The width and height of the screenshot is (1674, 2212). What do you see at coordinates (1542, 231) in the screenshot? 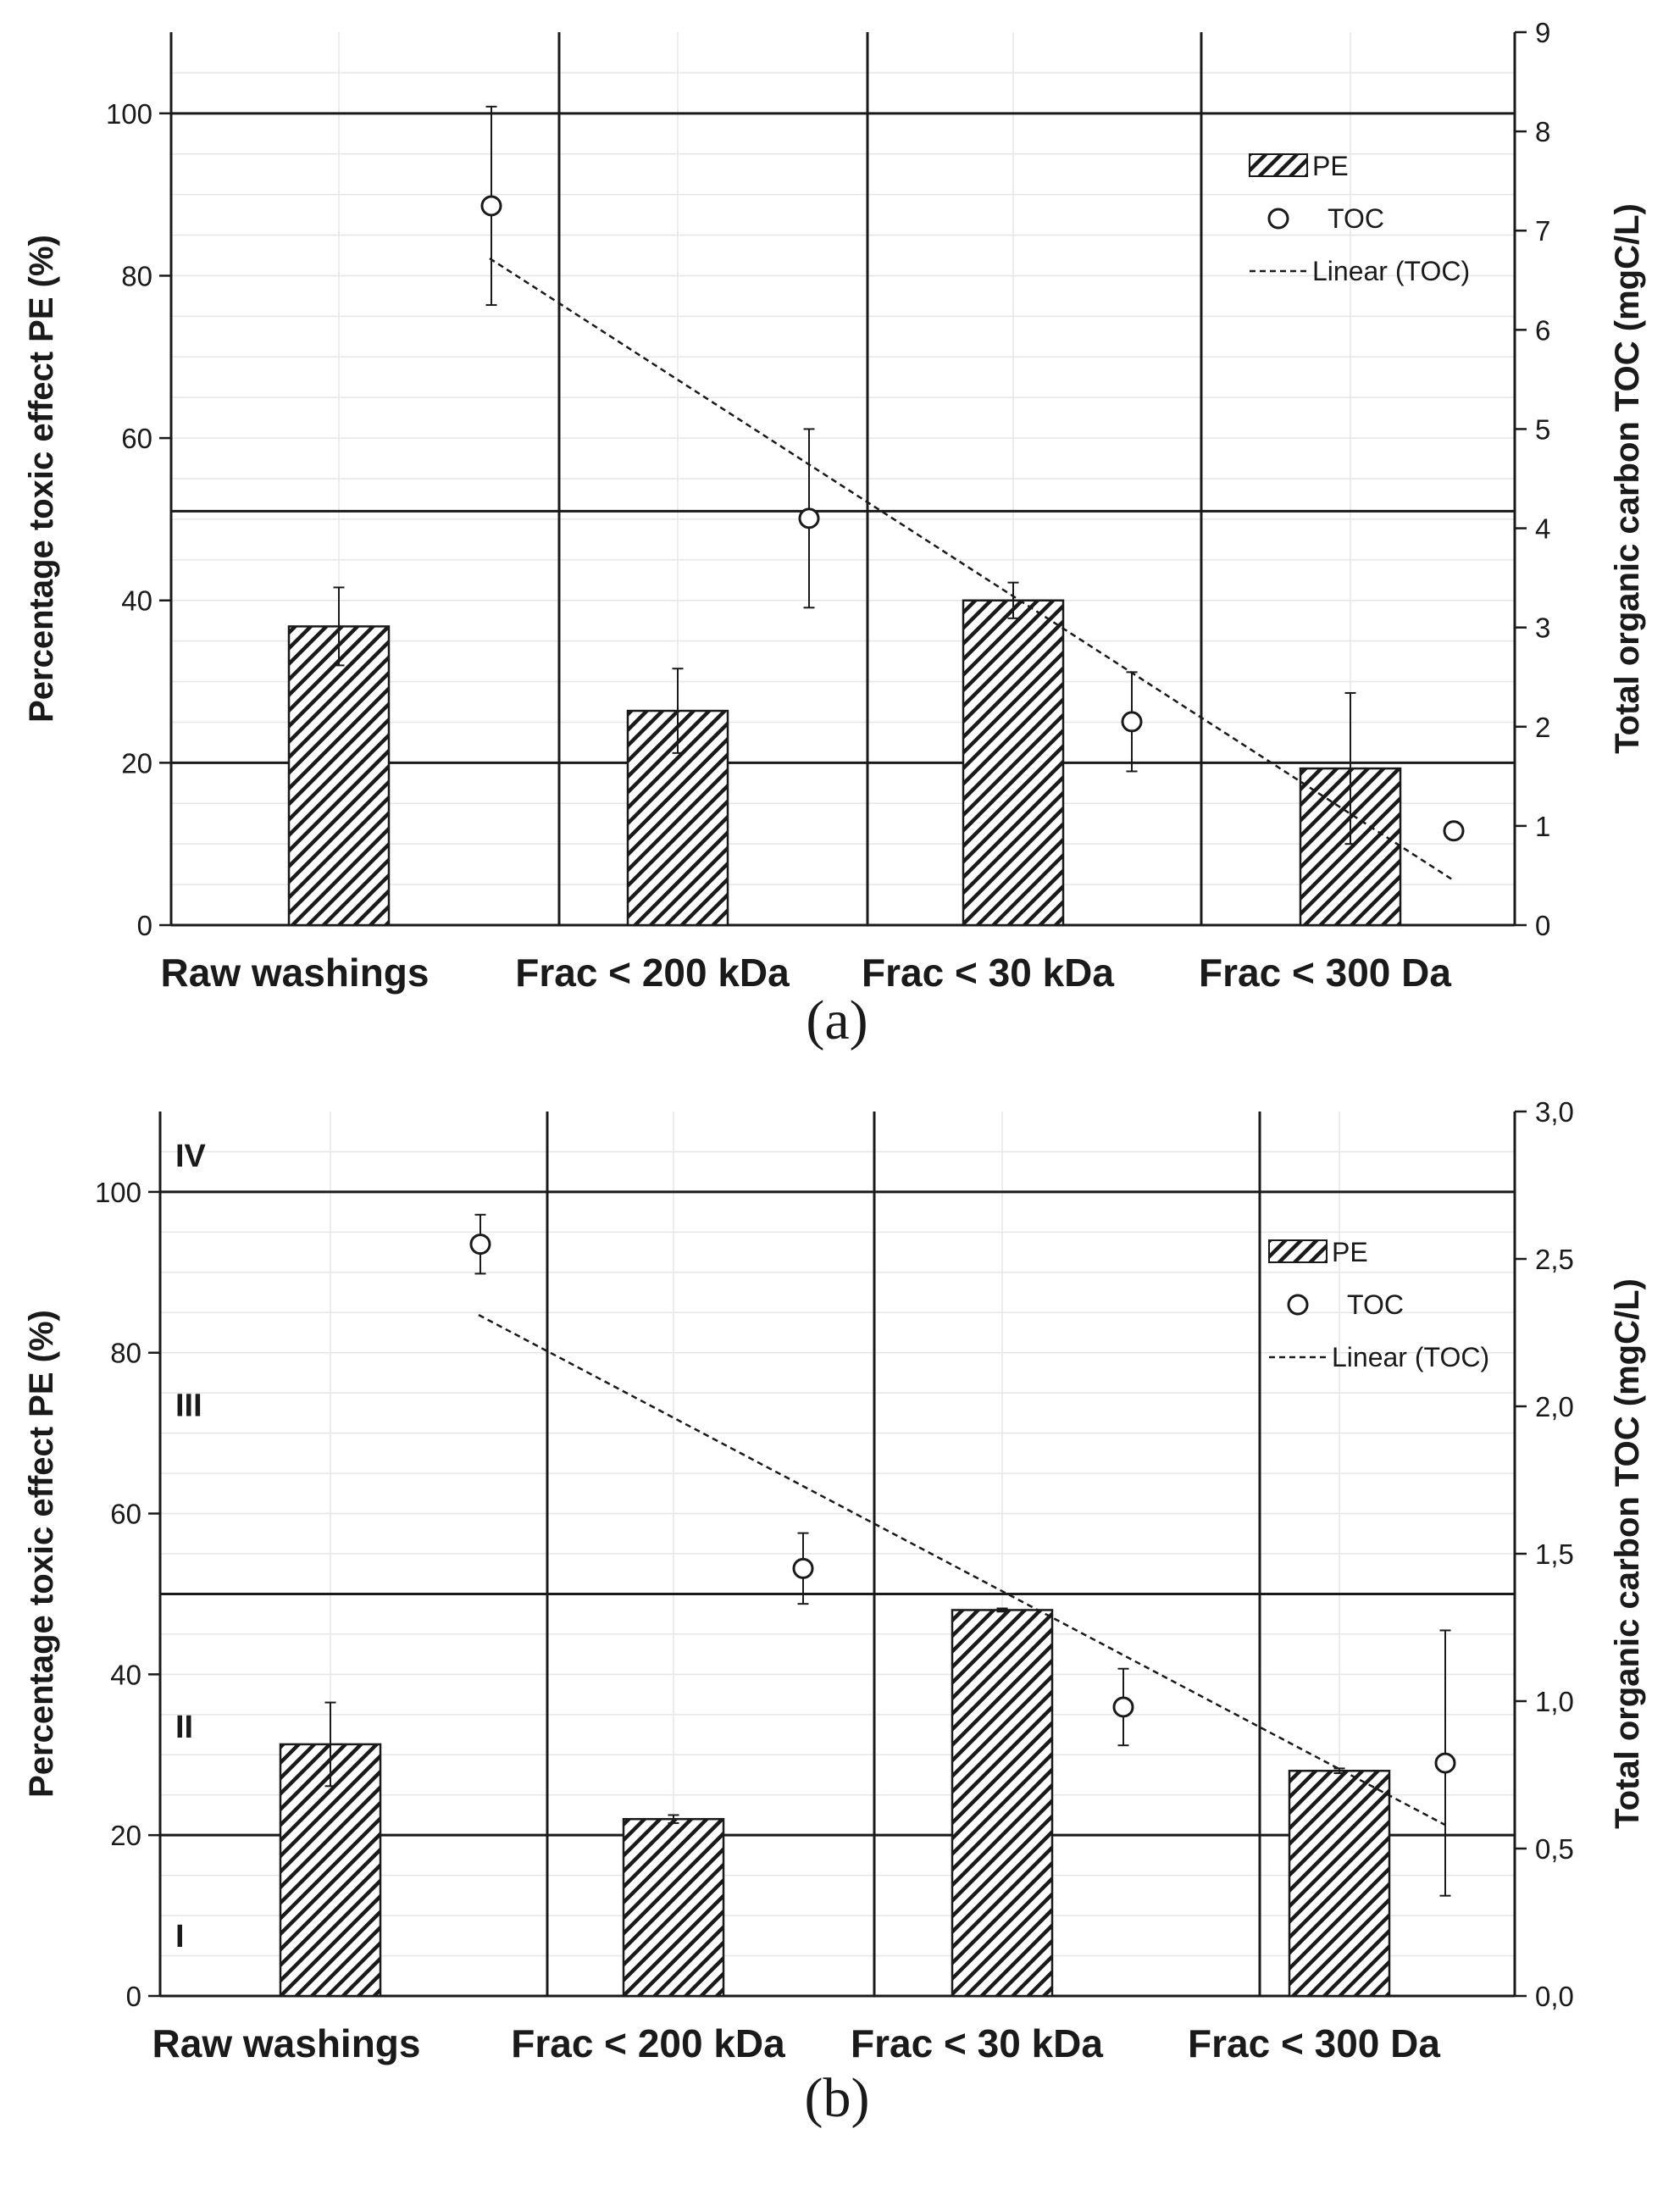
I see `y2-tick-label: 7` at bounding box center [1542, 231].